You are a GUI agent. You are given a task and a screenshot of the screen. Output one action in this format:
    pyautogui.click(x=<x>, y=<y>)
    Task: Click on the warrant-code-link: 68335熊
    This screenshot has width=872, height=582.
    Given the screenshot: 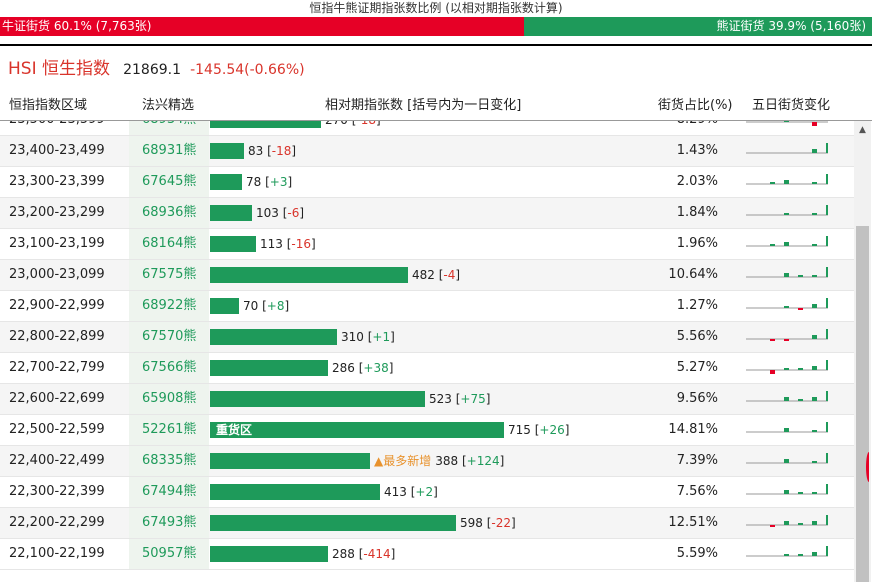 What is the action you would take?
    pyautogui.click(x=169, y=460)
    